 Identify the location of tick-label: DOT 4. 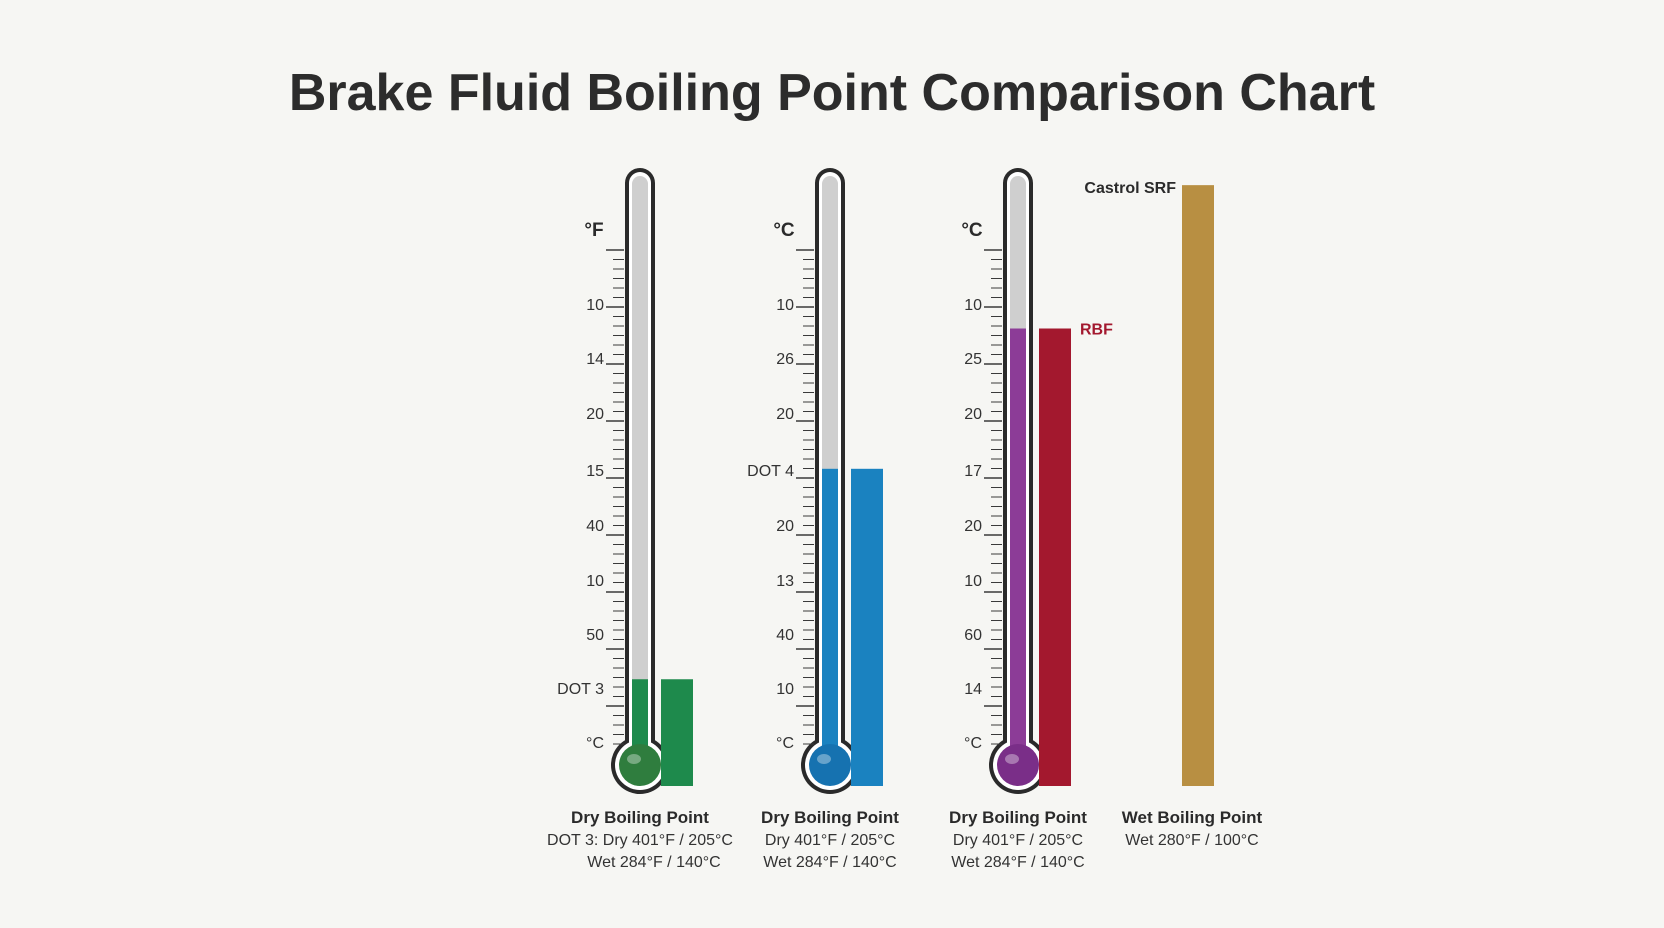
(770, 471).